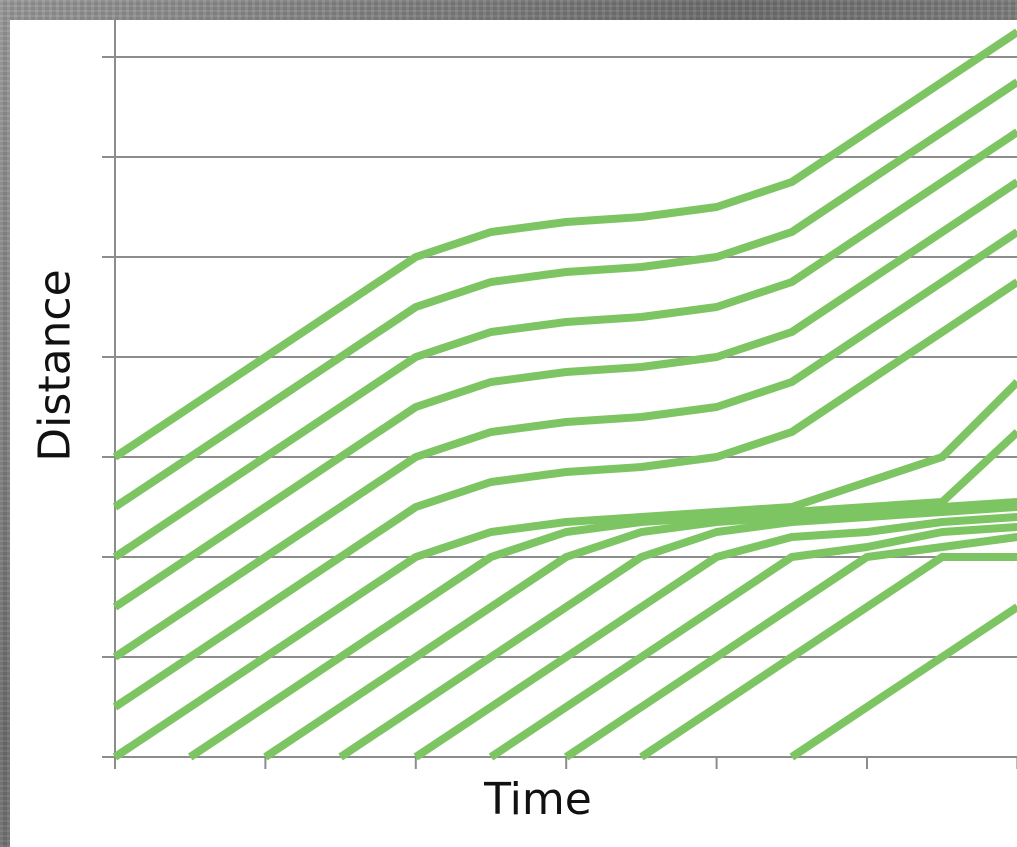  I want to click on y-axis-label-wrap: Distance, so click(55, 365).